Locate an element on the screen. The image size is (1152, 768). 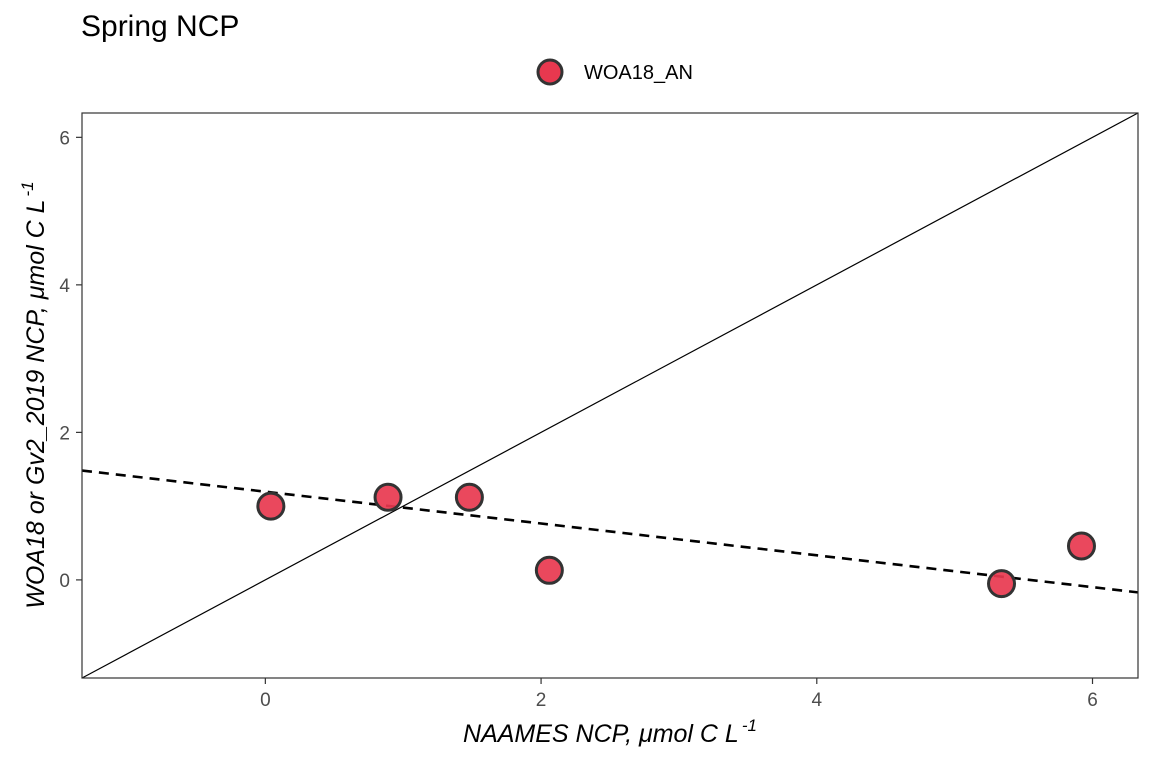
x-axis: 0 2 4 6 is located at coordinates (679, 694).